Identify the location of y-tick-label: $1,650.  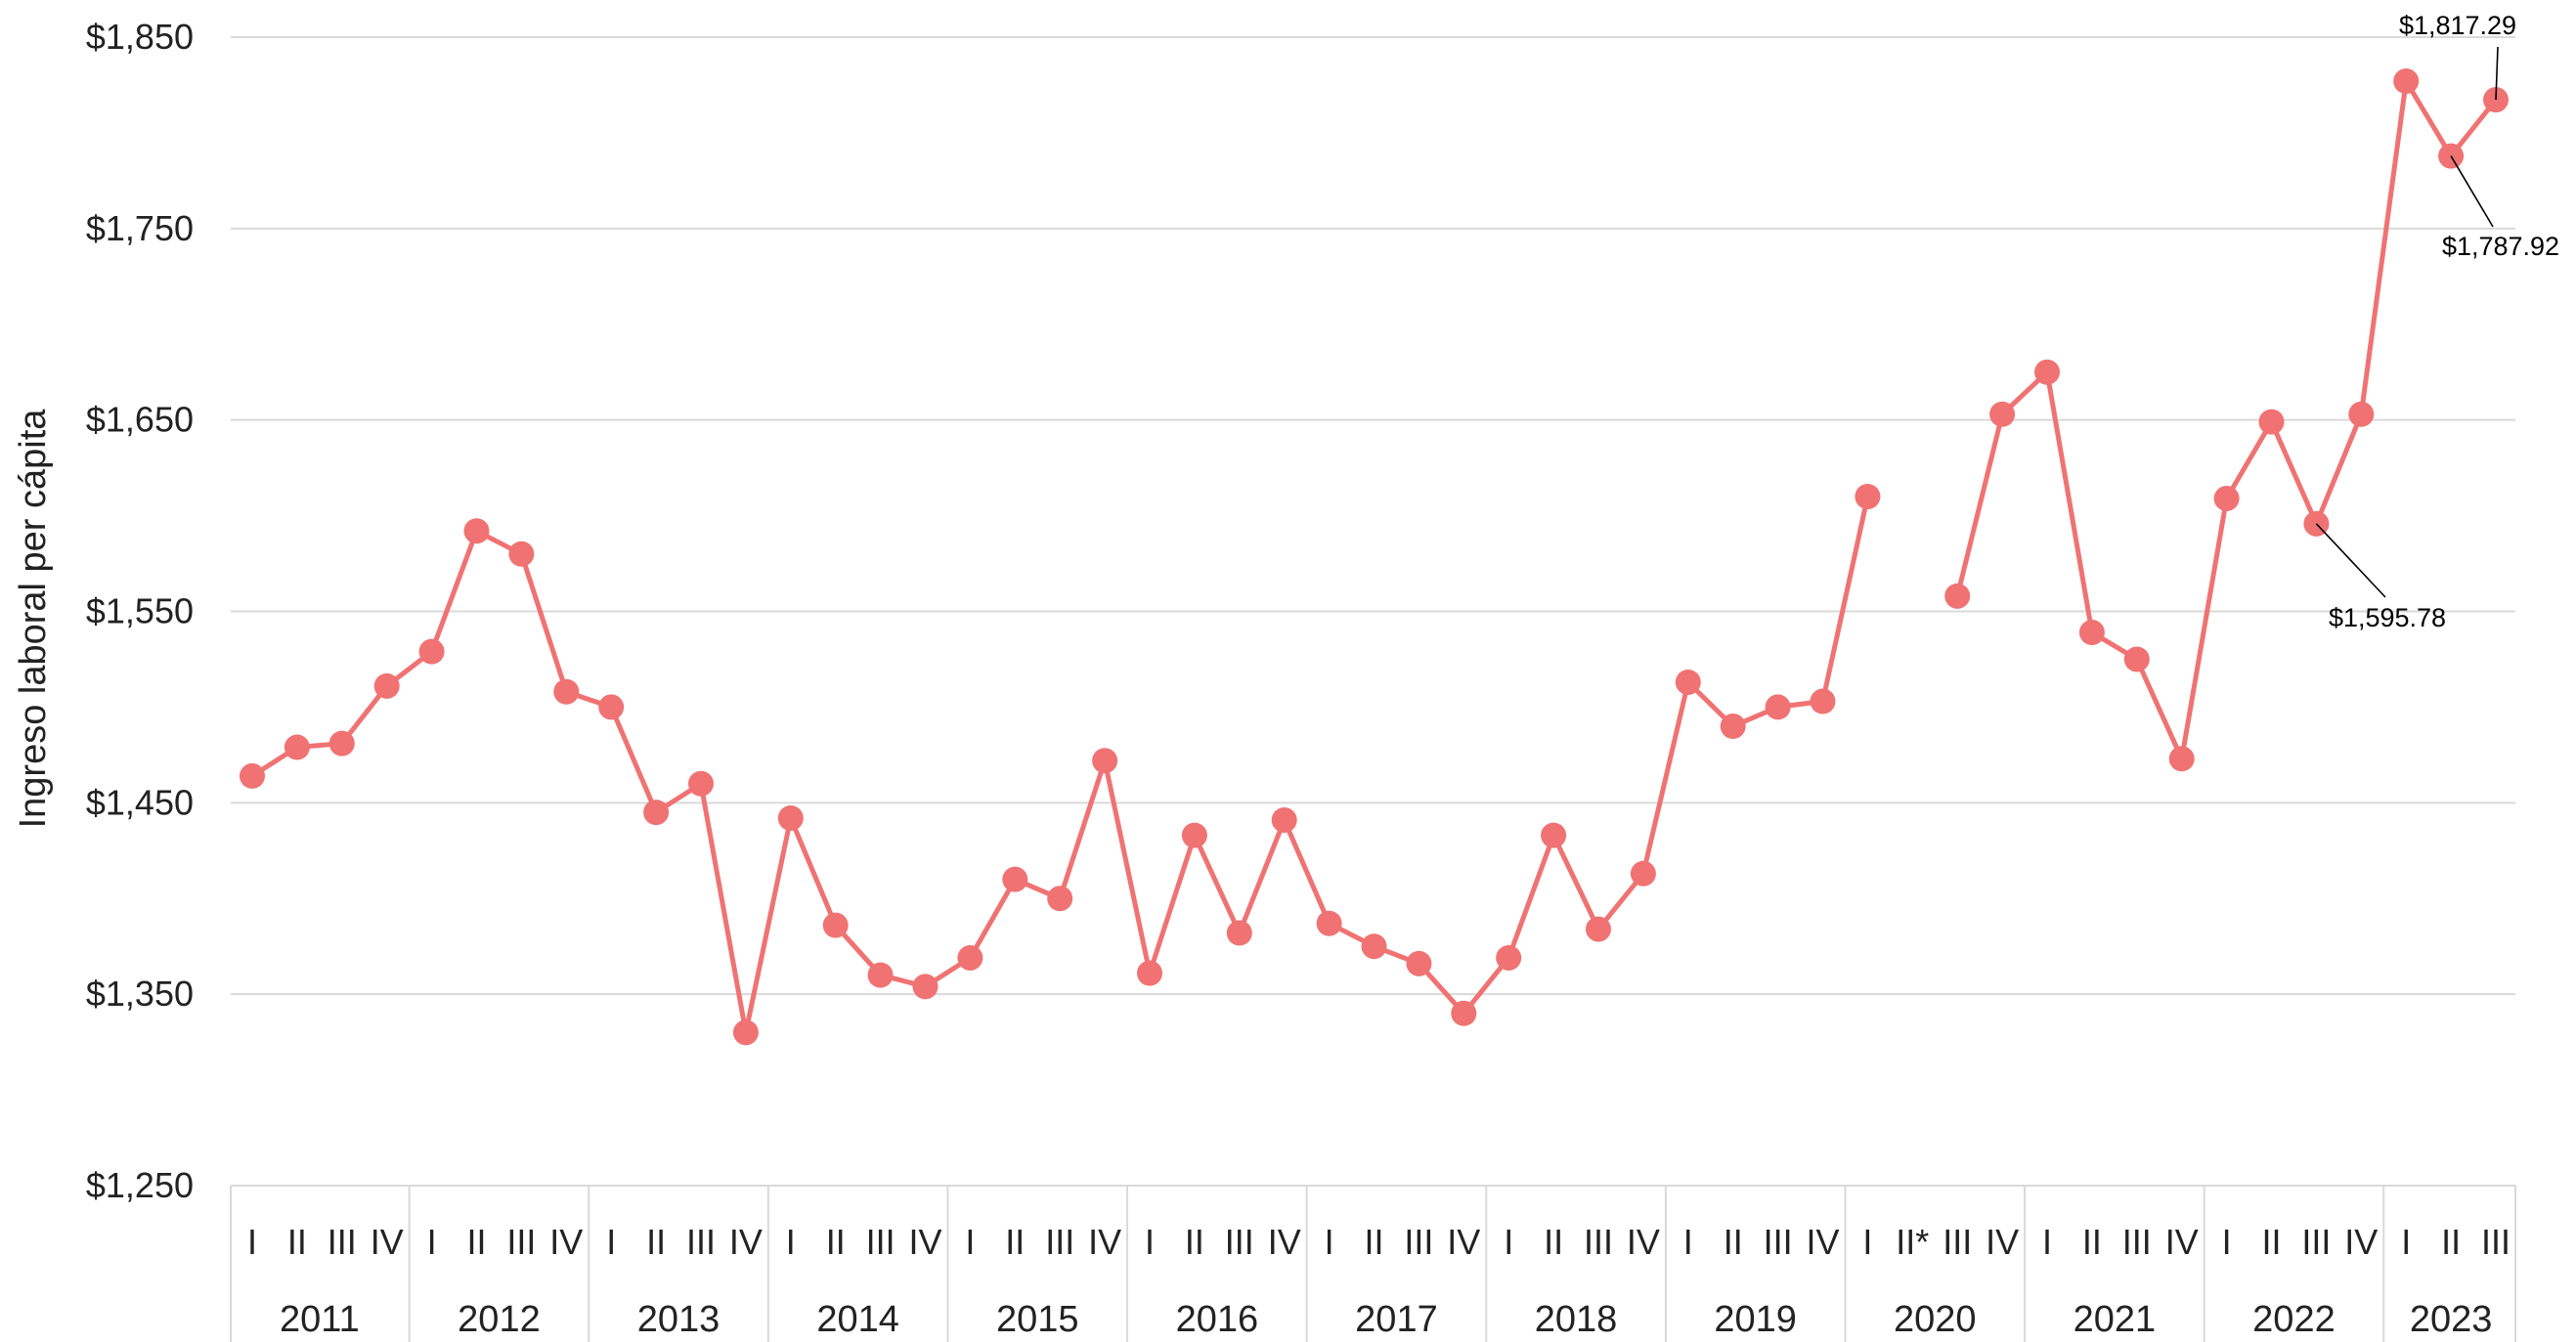
(140, 420).